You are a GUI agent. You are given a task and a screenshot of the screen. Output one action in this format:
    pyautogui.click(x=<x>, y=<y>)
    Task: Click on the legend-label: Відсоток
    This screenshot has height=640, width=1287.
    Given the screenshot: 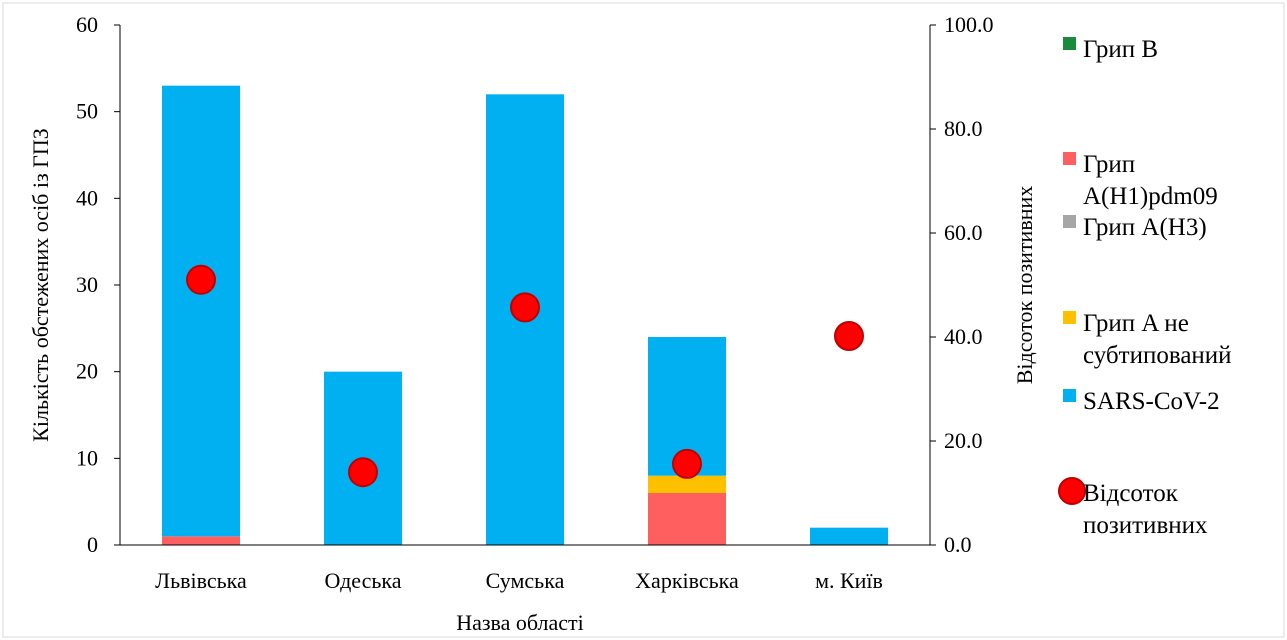 What is the action you would take?
    pyautogui.click(x=1131, y=493)
    